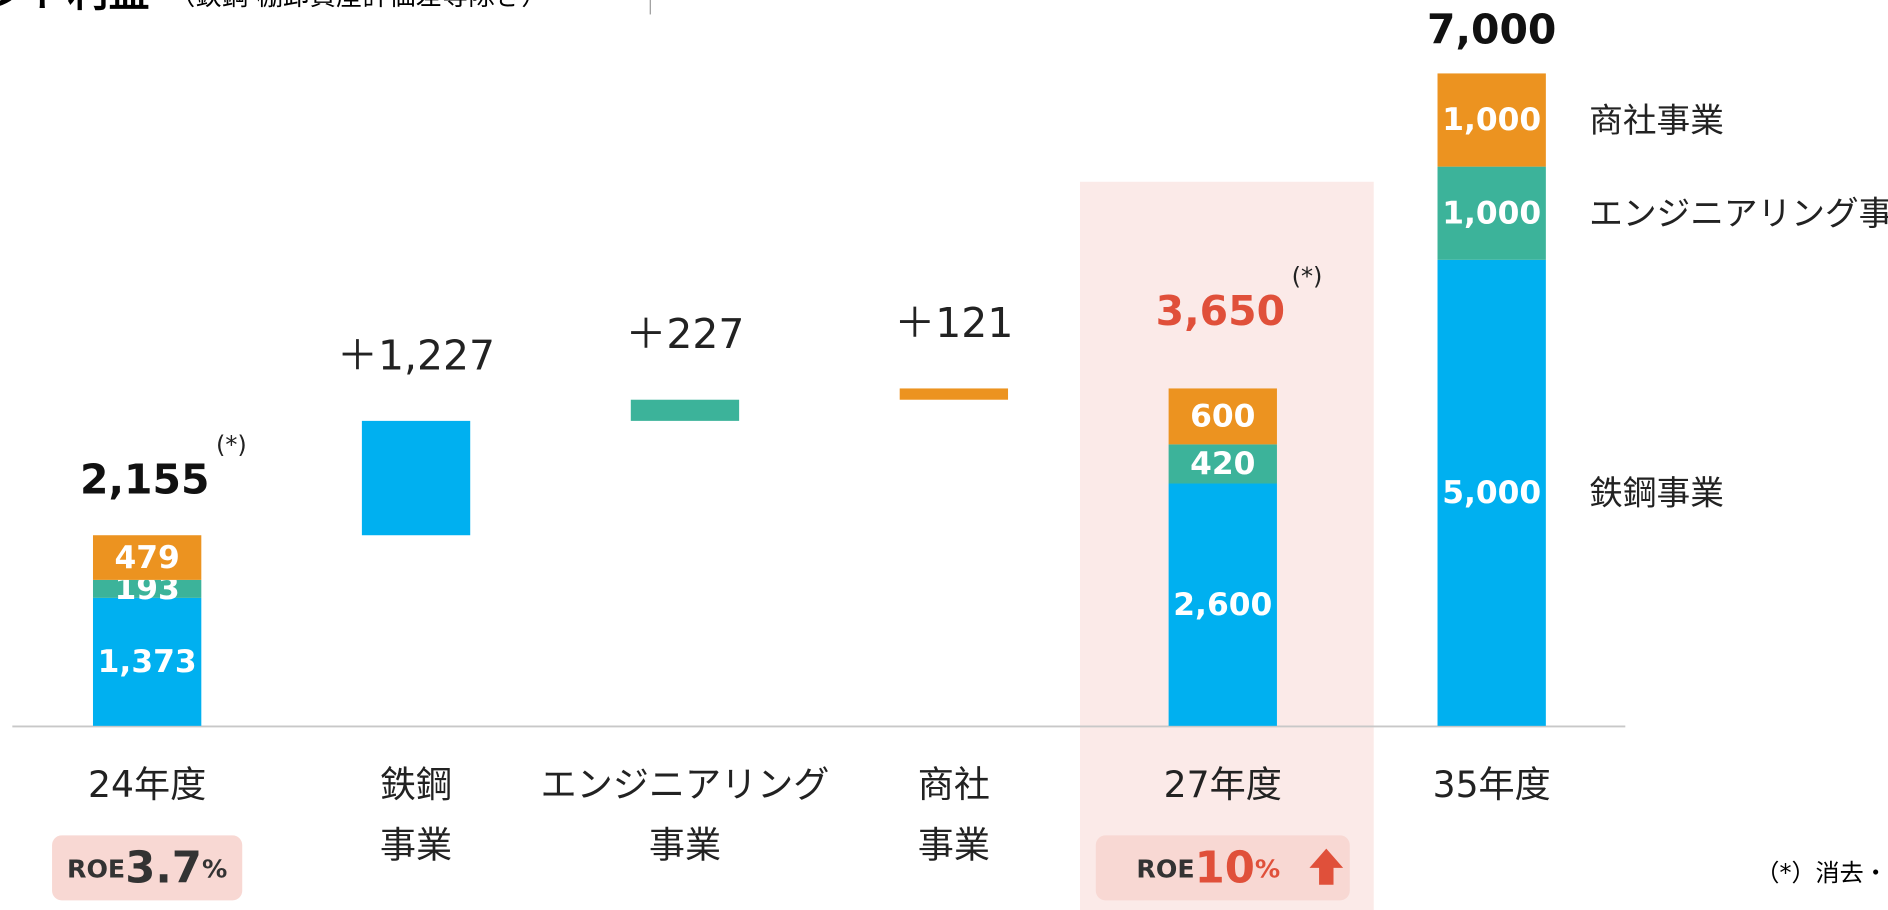 This screenshot has height=910, width=1888. What do you see at coordinates (147, 784) in the screenshot?
I see `x-tick-label: 24年度` at bounding box center [147, 784].